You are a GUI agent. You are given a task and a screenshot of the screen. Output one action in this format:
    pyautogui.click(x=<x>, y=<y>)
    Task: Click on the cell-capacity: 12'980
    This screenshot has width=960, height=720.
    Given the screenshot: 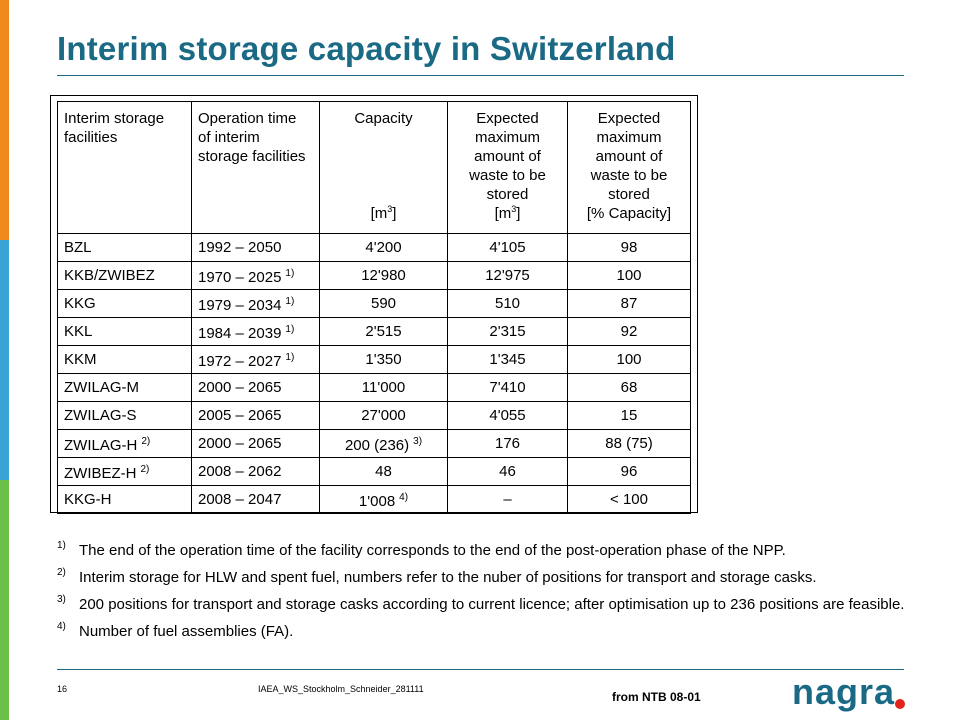 What is the action you would take?
    pyautogui.click(x=383, y=275)
    